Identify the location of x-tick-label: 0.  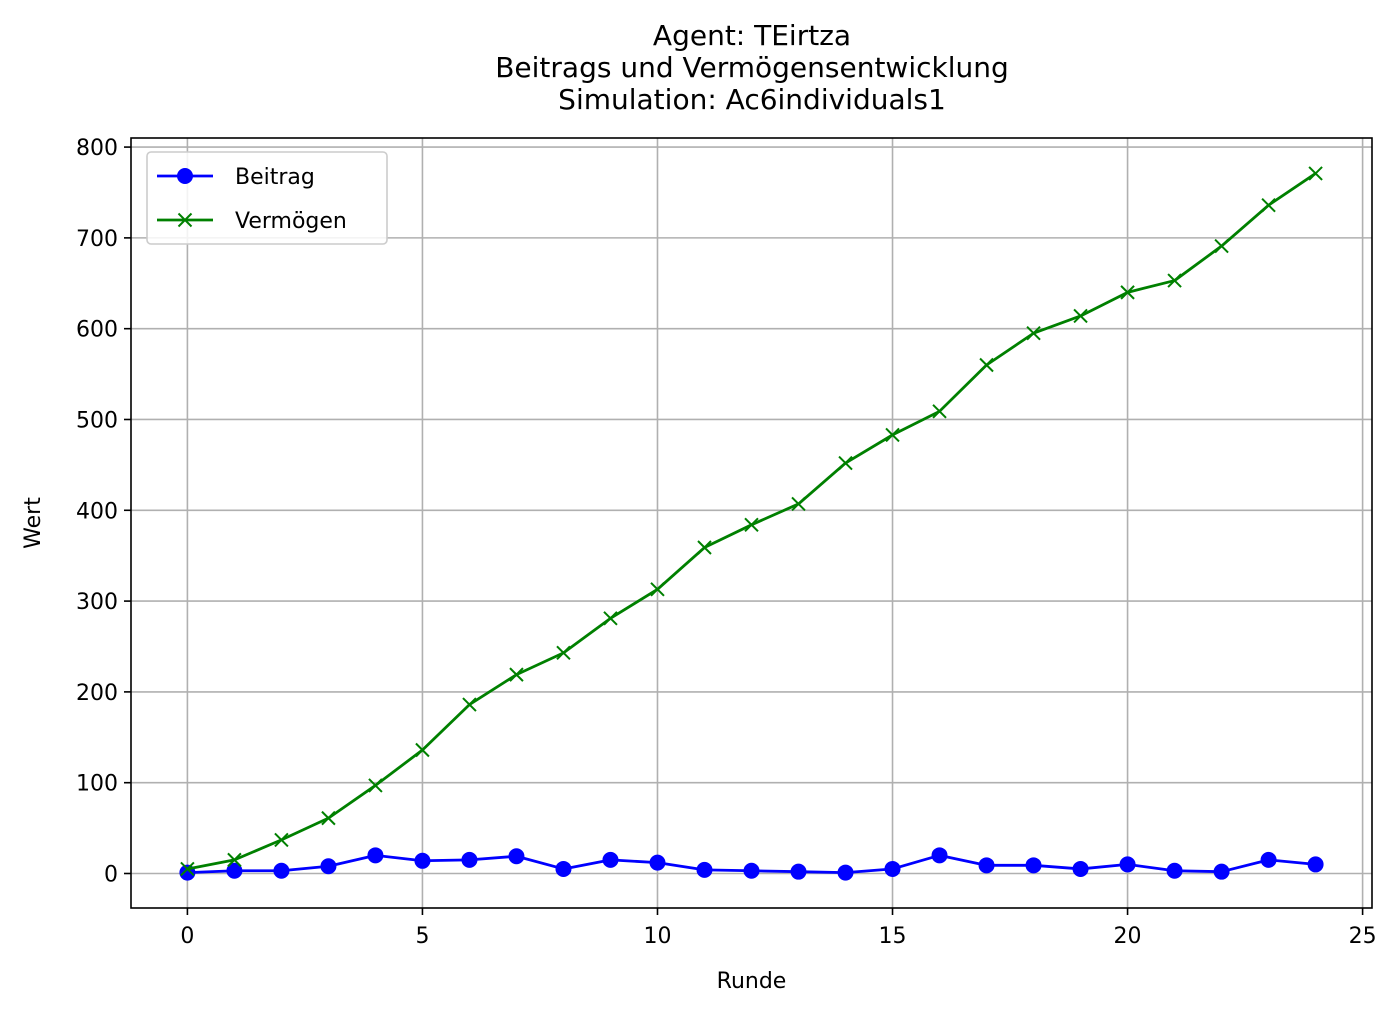
(187, 936).